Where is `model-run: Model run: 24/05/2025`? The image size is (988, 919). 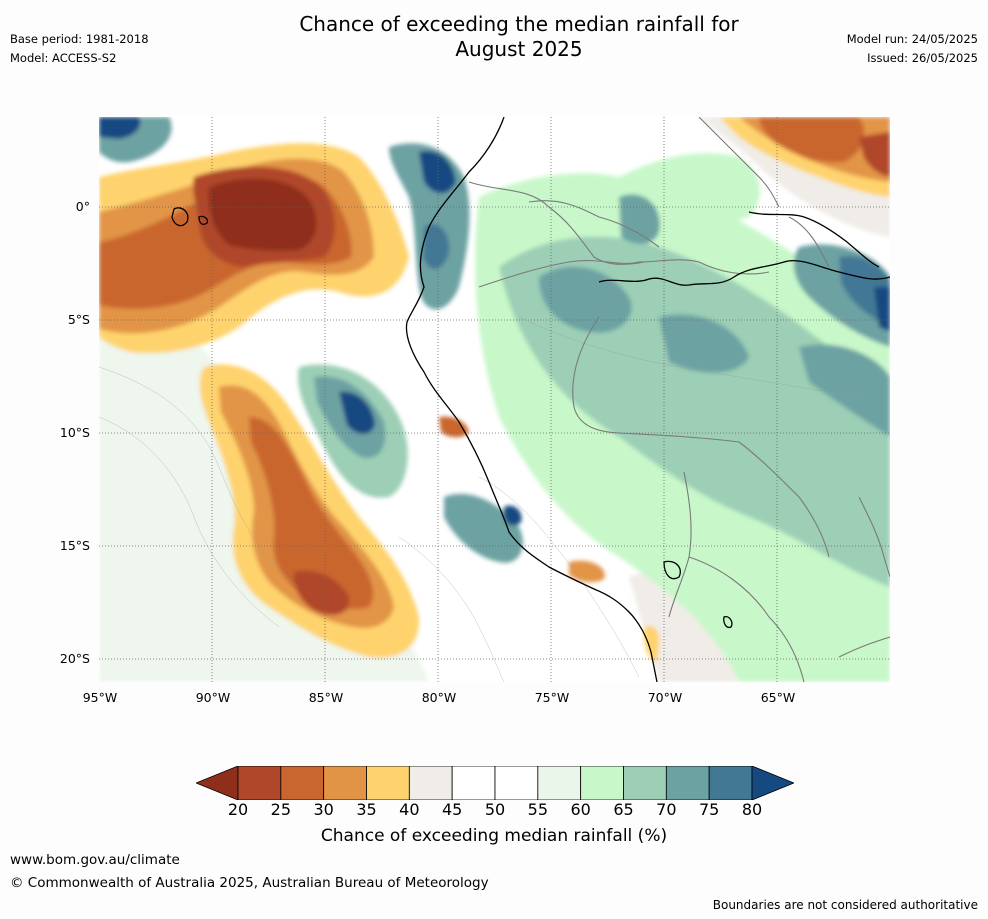 model-run: Model run: 24/05/2025 is located at coordinates (912, 39).